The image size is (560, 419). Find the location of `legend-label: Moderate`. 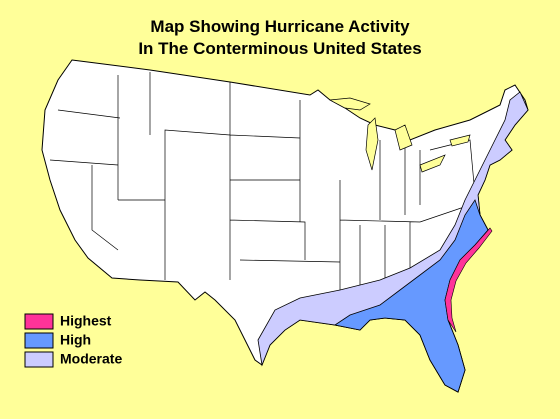

legend-label: Moderate is located at coordinates (91, 359).